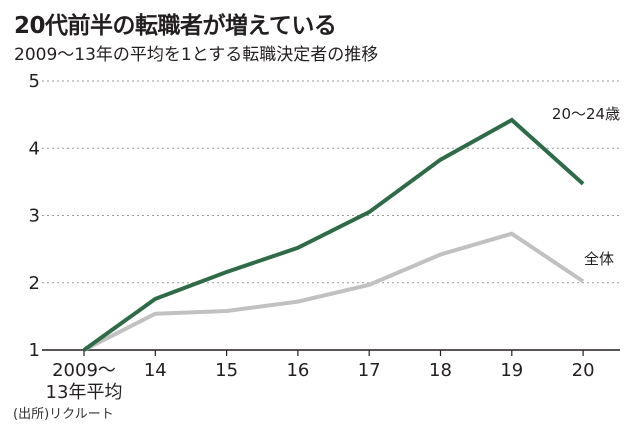  What do you see at coordinates (34, 350) in the screenshot?
I see `y-tick-label: 1` at bounding box center [34, 350].